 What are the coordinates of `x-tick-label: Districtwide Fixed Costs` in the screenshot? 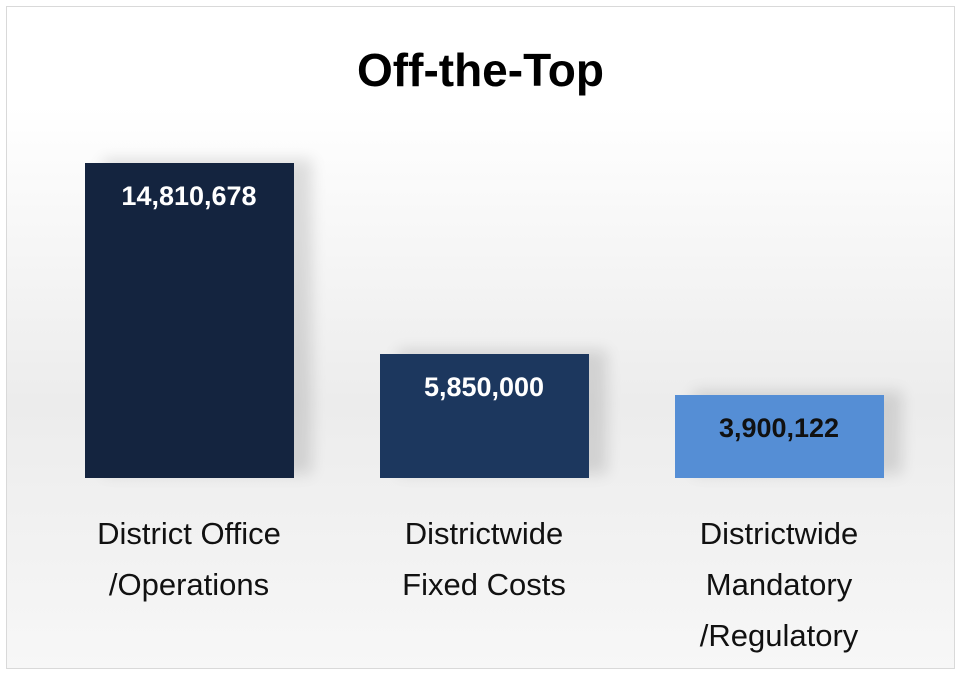 It's located at (484, 559).